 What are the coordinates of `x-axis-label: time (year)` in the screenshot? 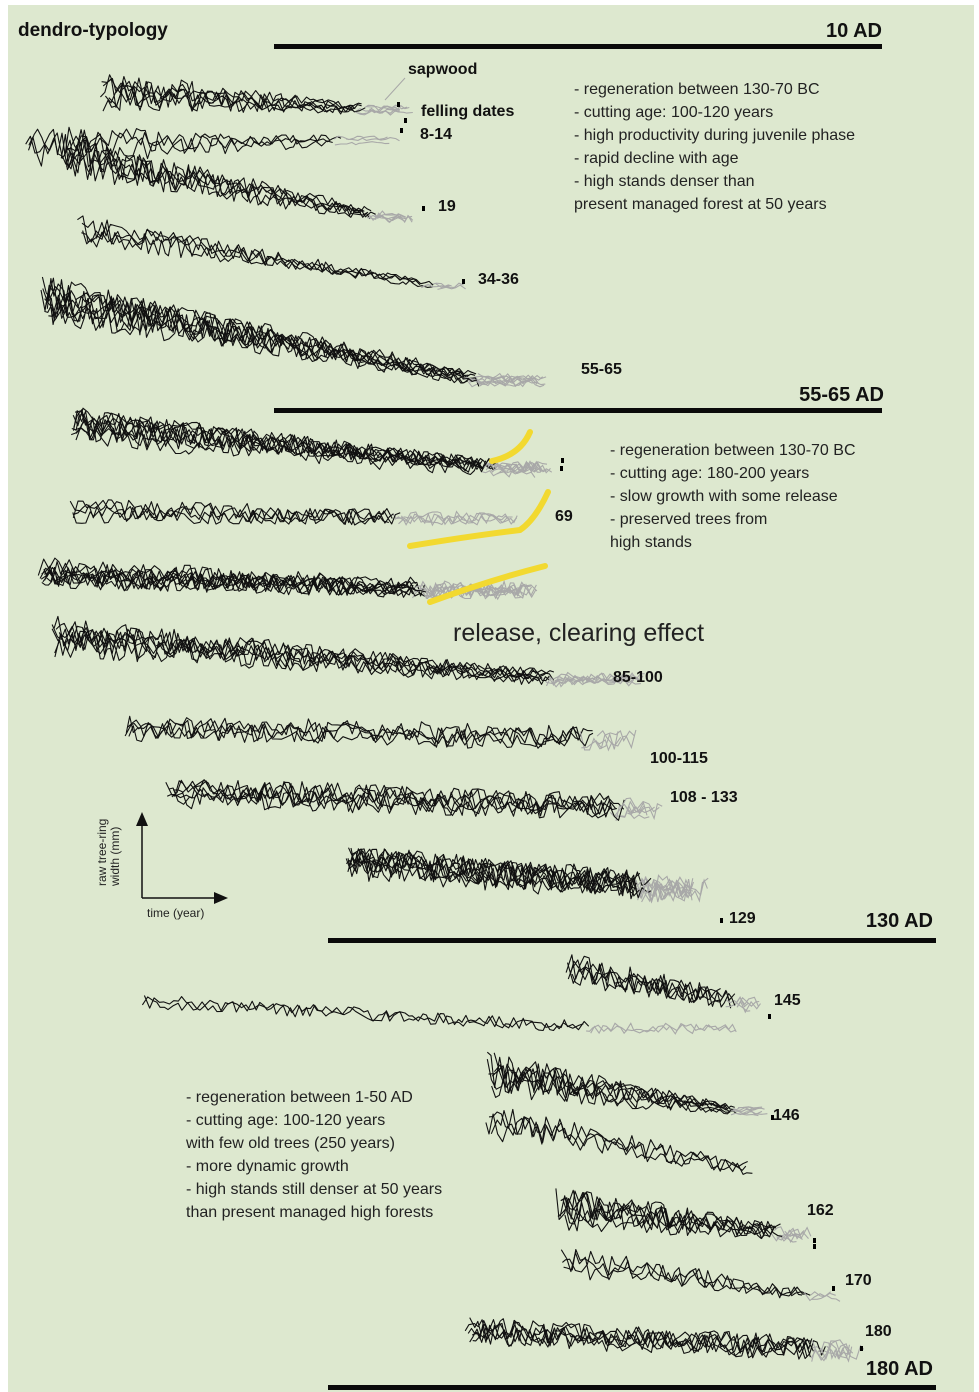 It's located at (176, 913).